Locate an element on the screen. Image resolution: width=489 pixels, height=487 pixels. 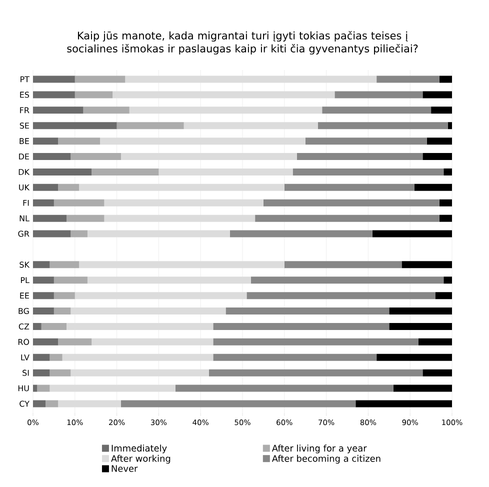
legend-label: After living for a year is located at coordinates (319, 449).